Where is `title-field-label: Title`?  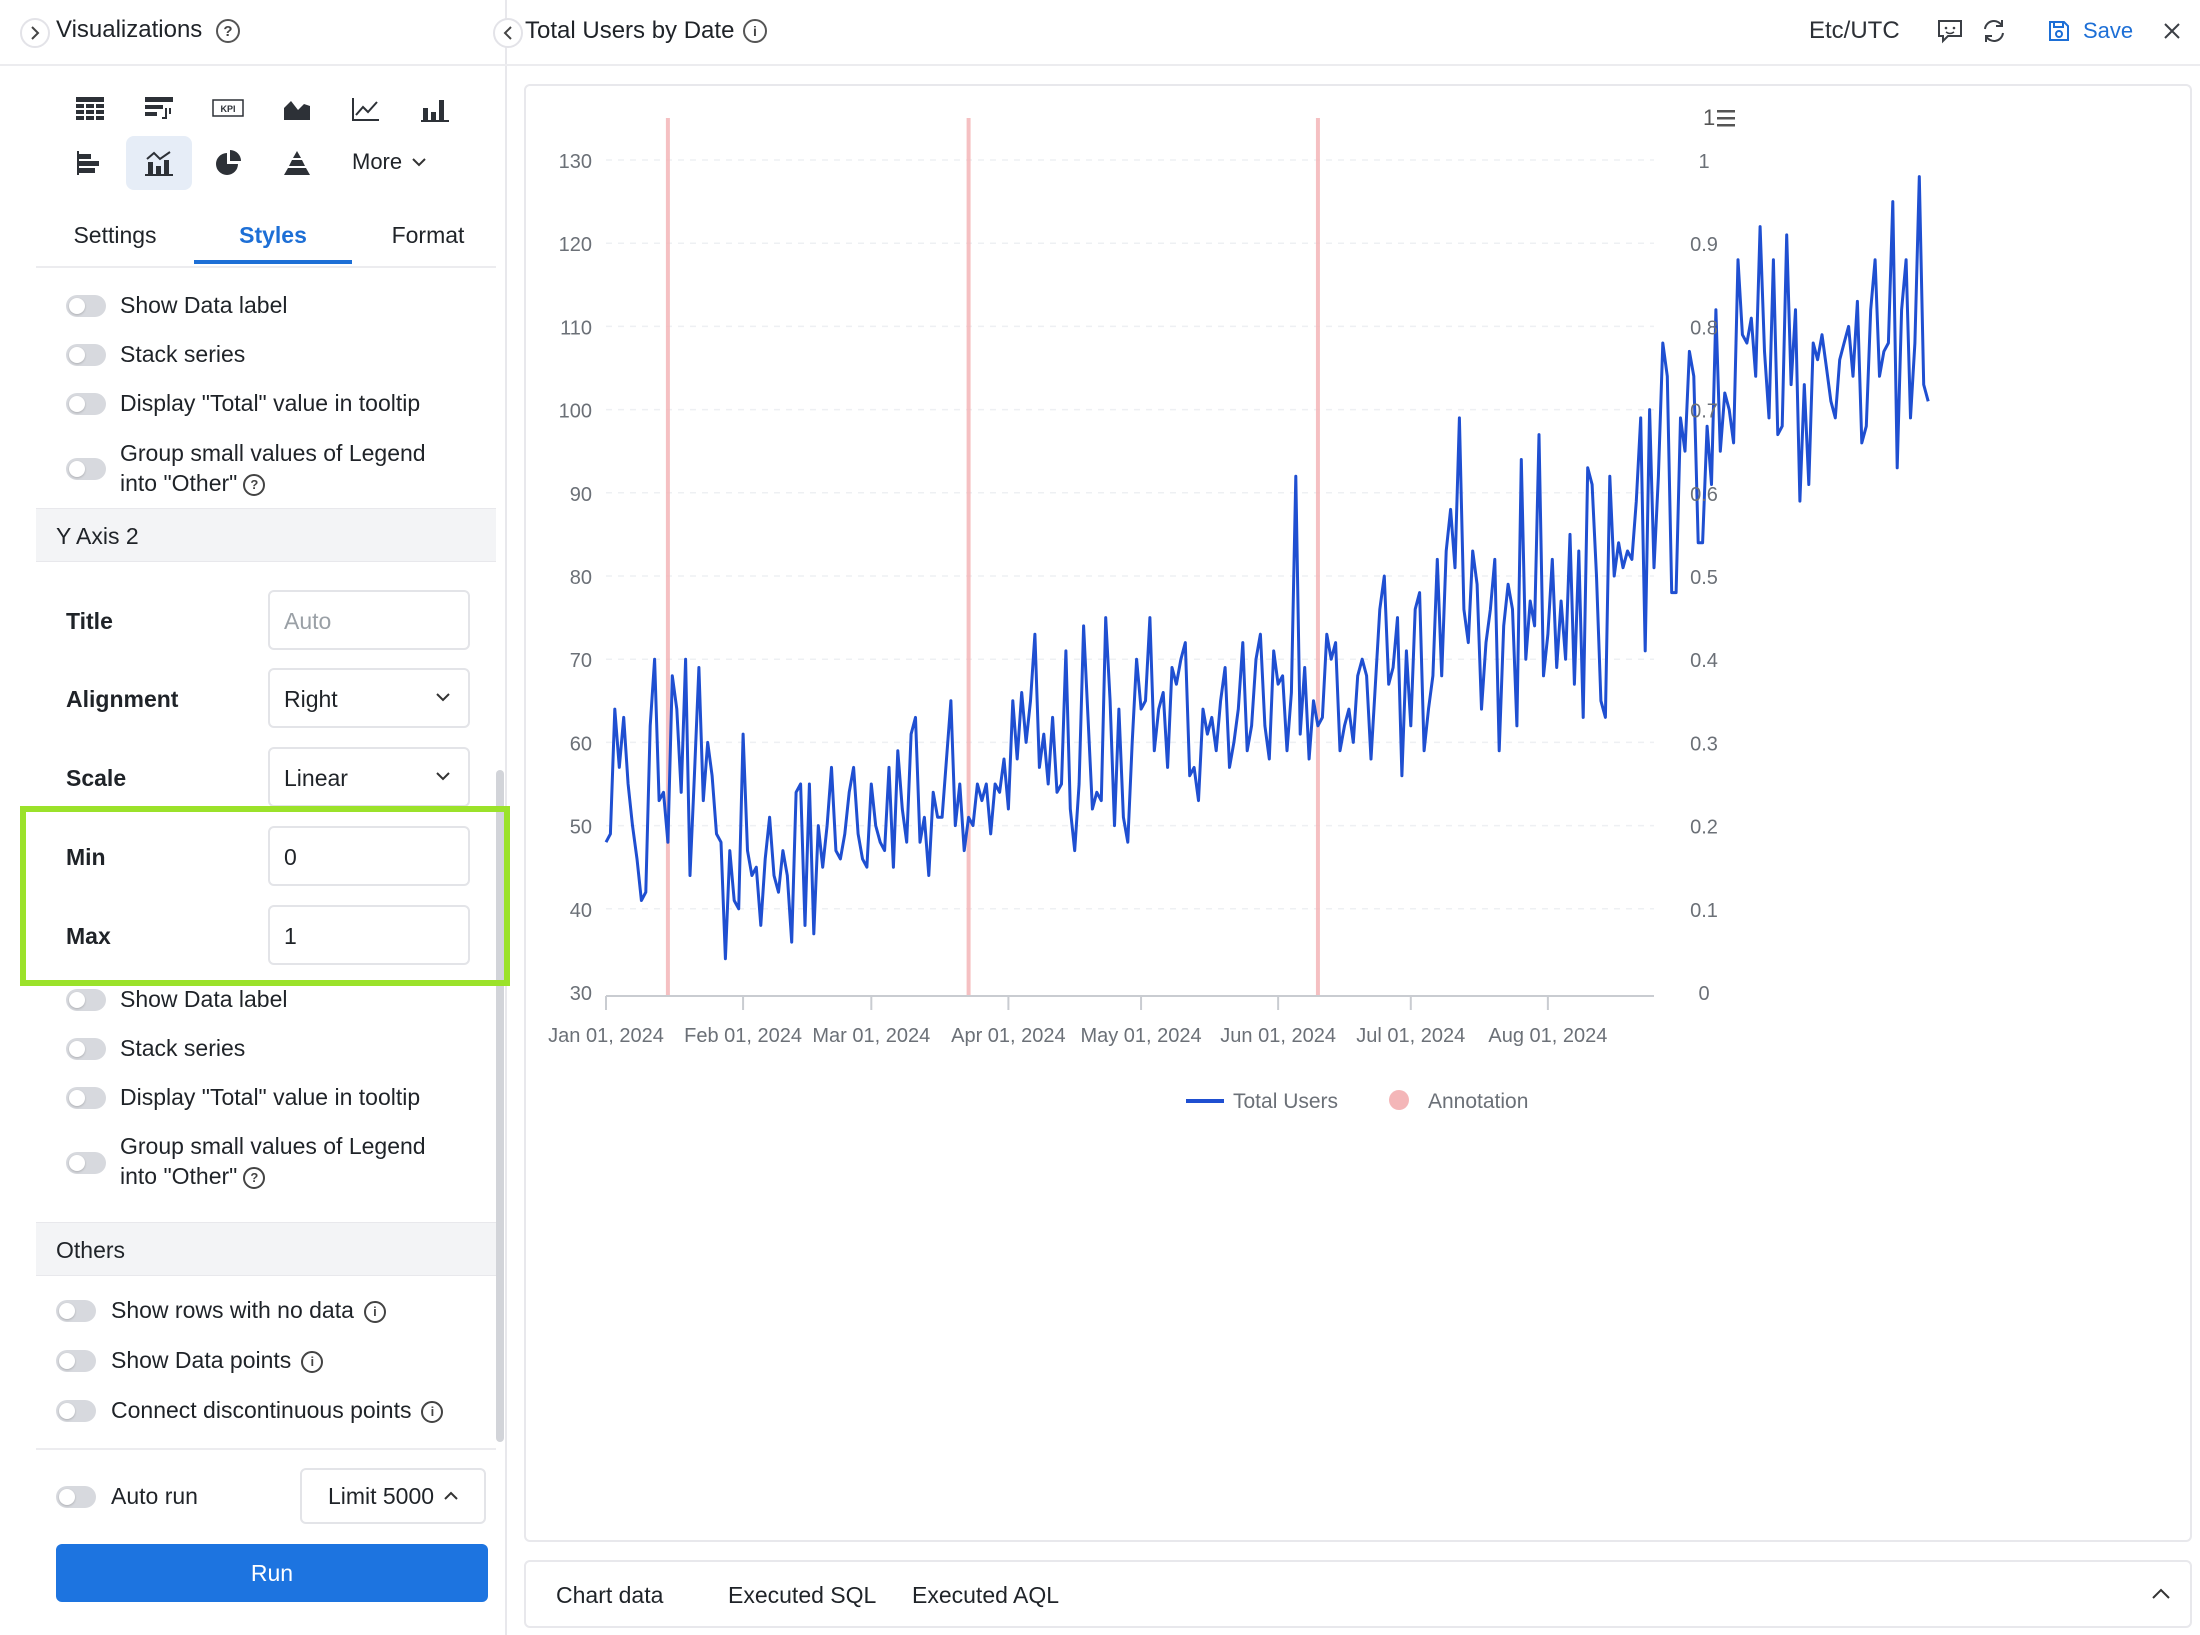 title-field-label: Title is located at coordinates (89, 621).